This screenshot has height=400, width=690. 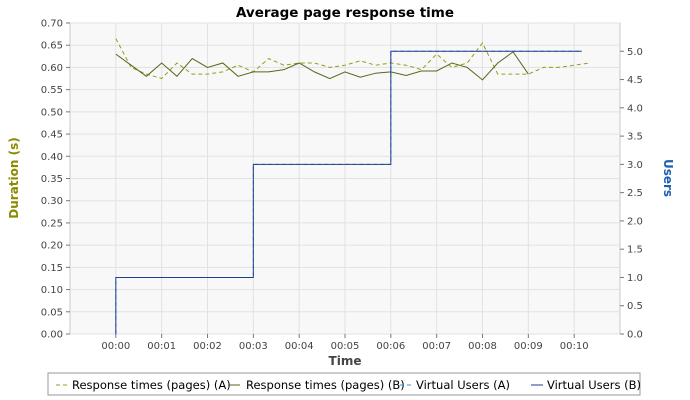 I want to click on y-left-tick-label: 0.55, so click(x=52, y=90).